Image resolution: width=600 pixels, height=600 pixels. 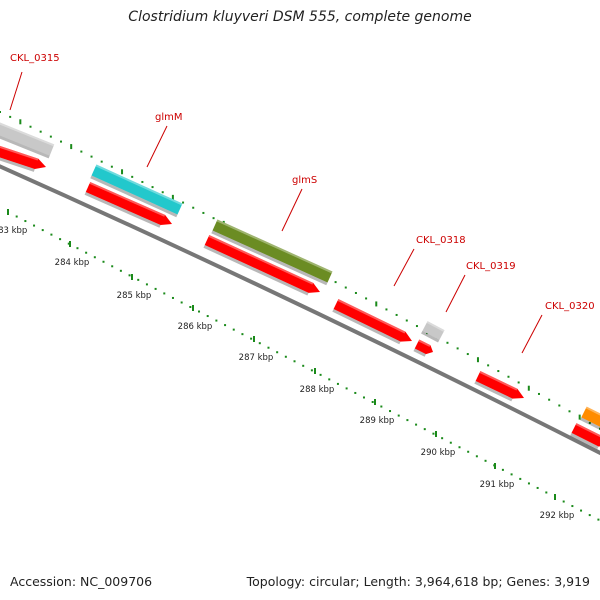 I want to click on kbp-tick-label: 288 kbp, so click(x=317, y=390).